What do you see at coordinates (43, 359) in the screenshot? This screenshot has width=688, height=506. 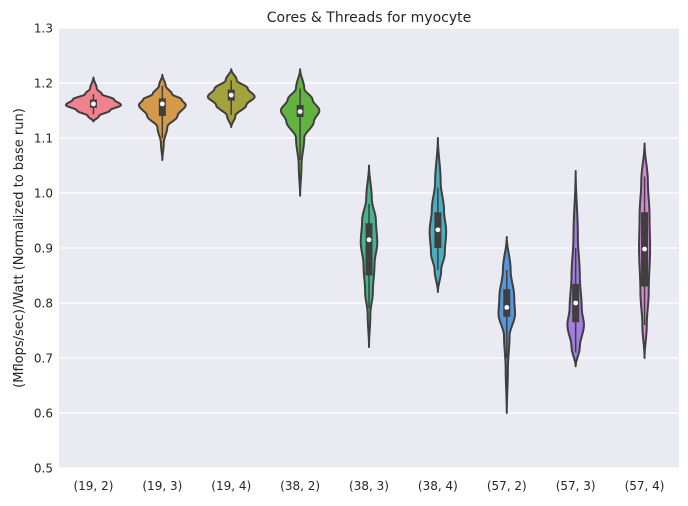 I see `y-tick-label: 0.7` at bounding box center [43, 359].